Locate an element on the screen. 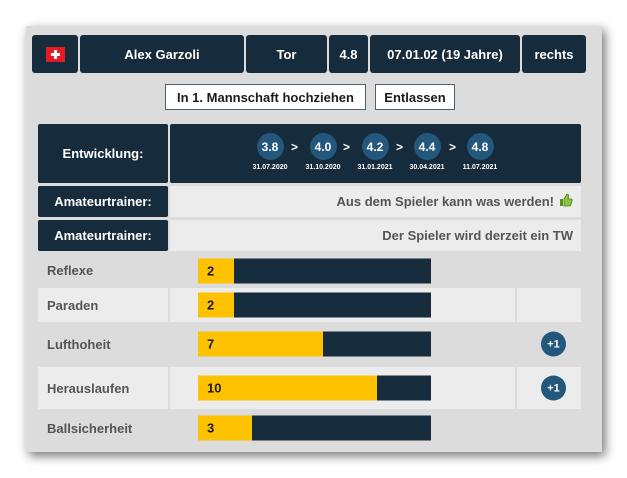 The image size is (627, 478). development-step: 4.0 31.10.2020 is located at coordinates (323, 152).